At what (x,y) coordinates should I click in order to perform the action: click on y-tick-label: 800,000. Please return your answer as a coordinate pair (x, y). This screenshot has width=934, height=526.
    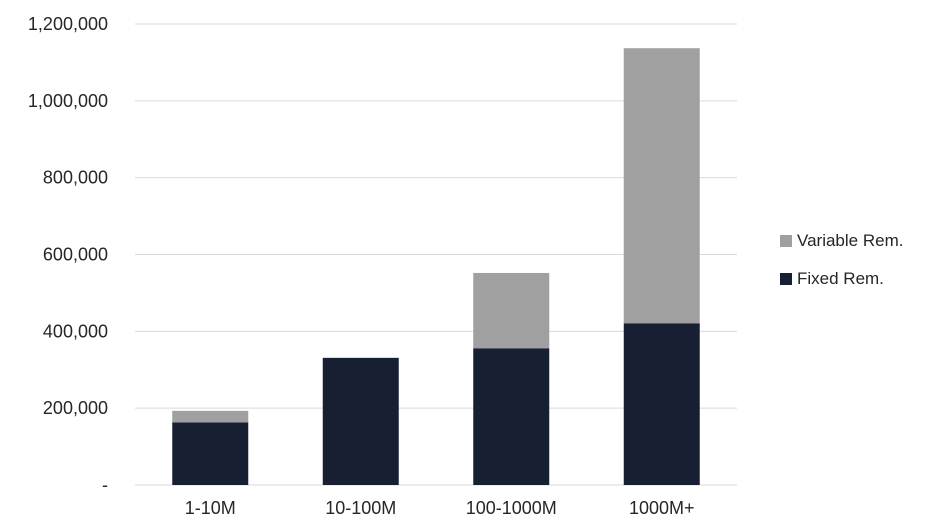
    Looking at the image, I should click on (75, 178).